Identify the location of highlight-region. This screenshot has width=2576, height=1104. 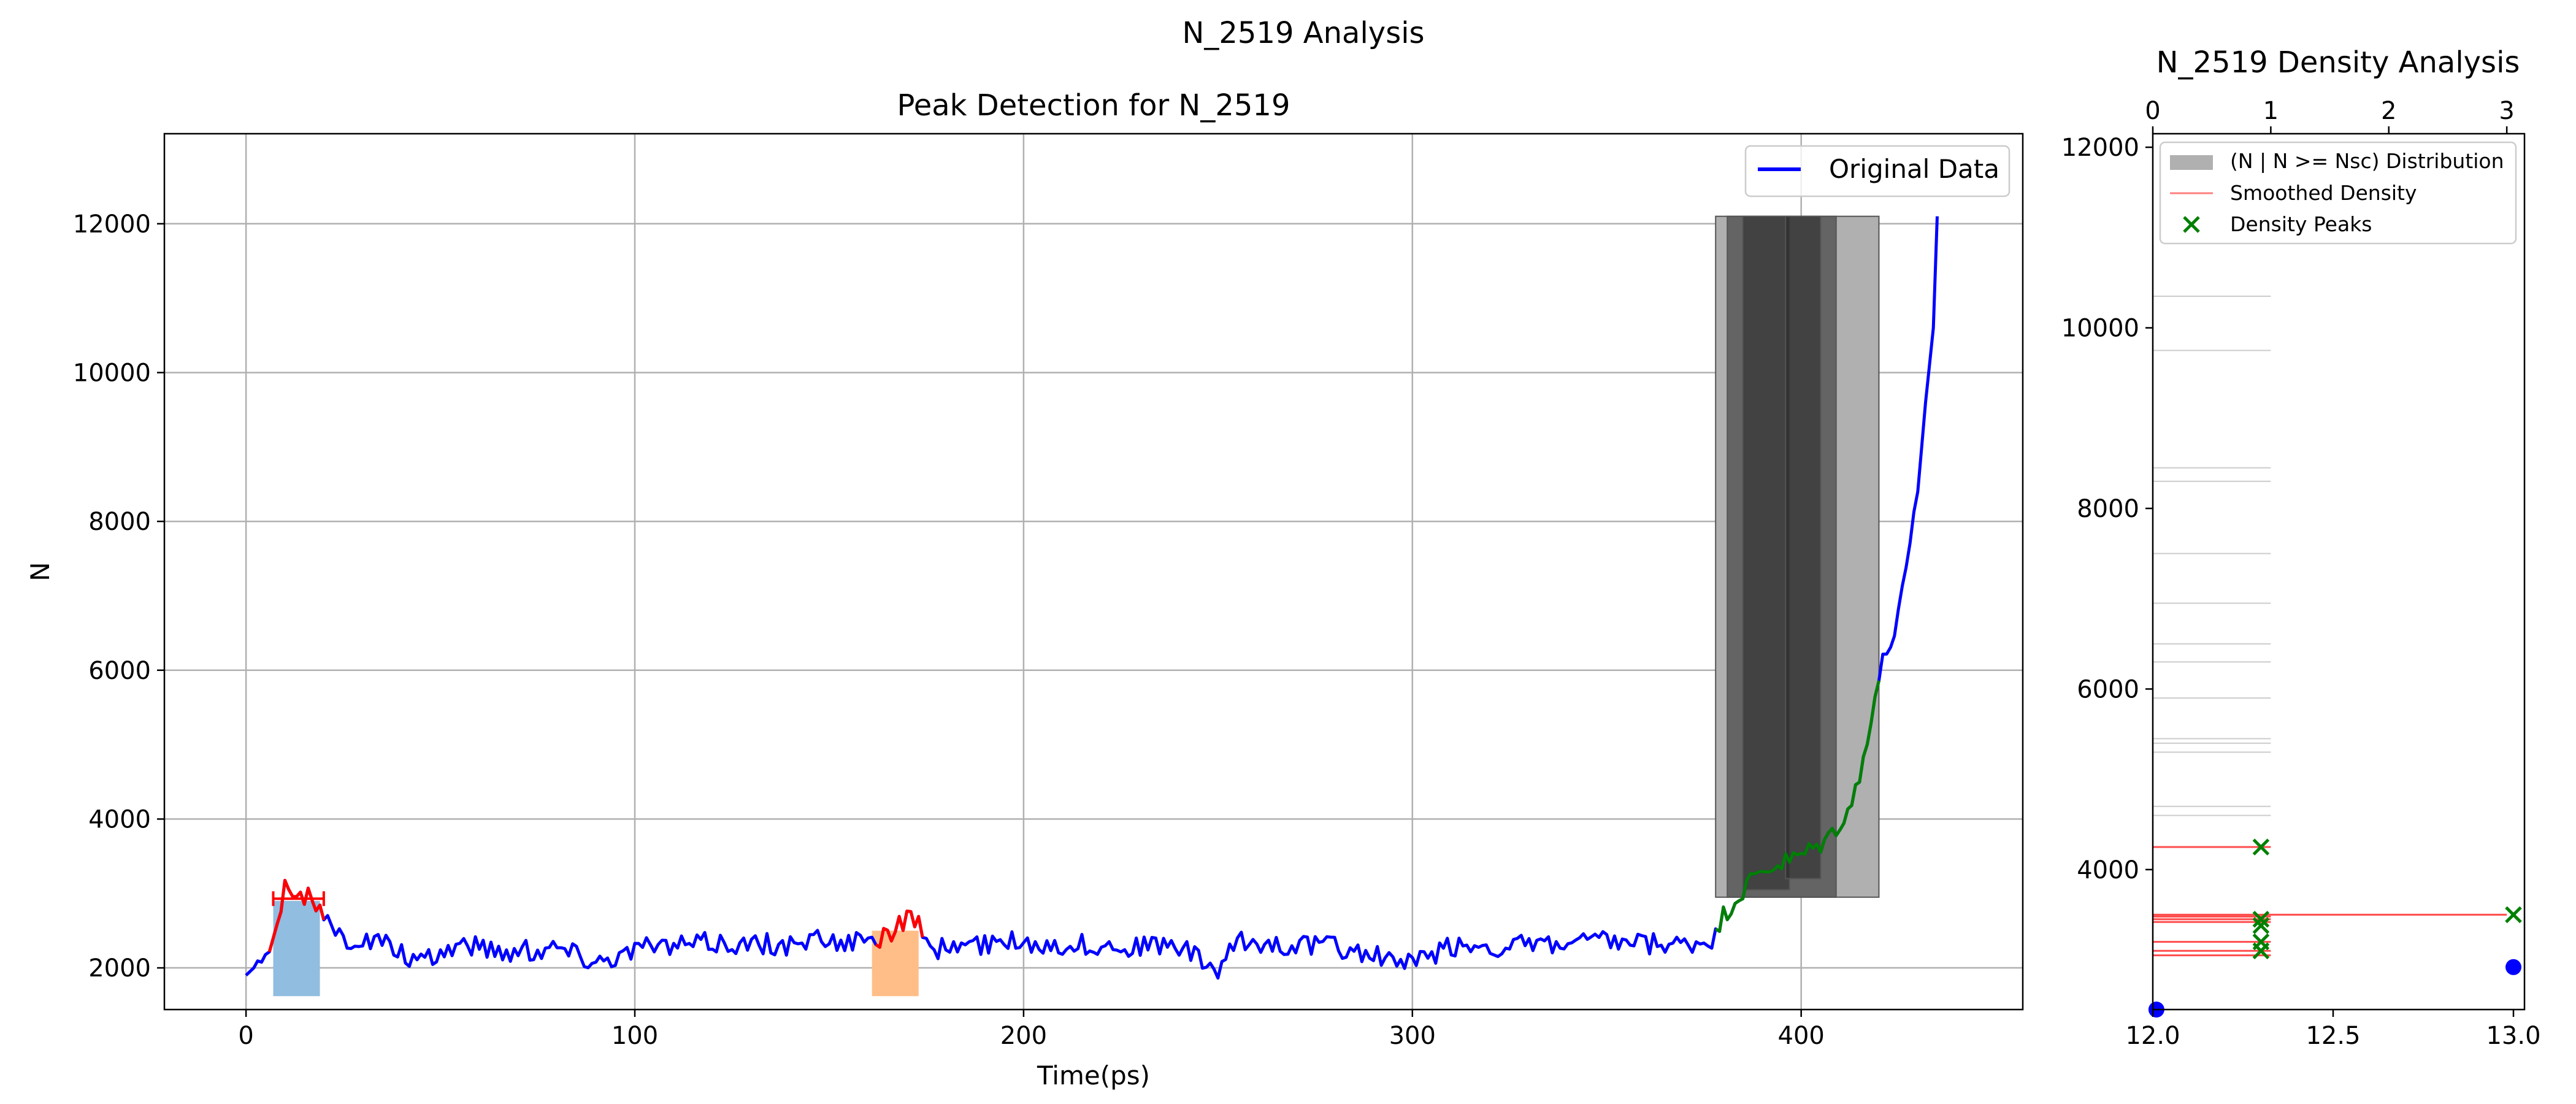
(895, 963).